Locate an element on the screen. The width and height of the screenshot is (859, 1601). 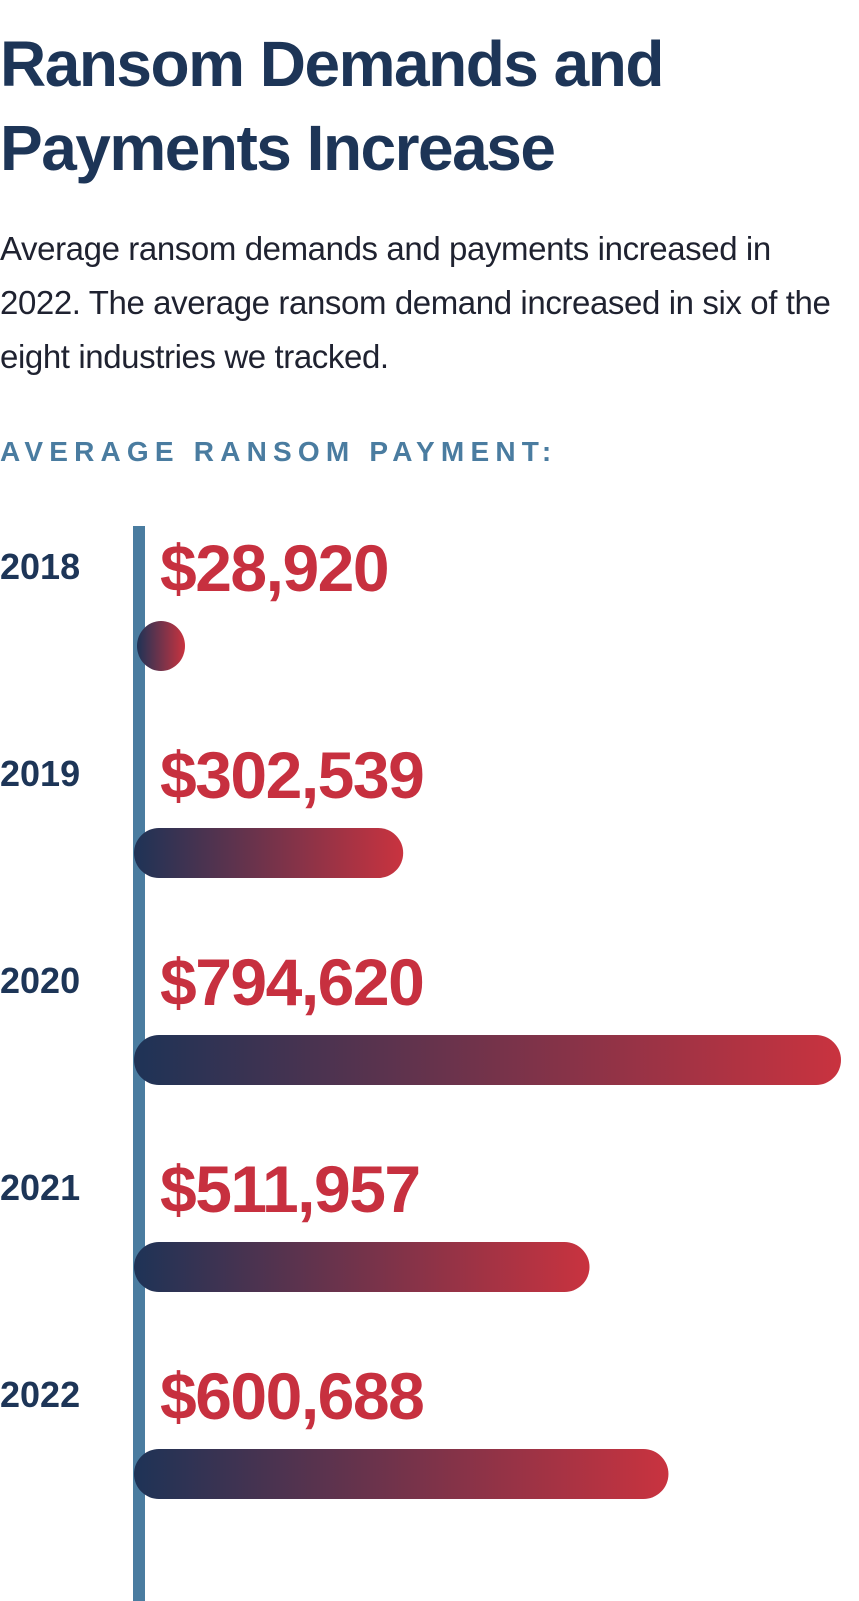
year-label: 2021 is located at coordinates (40, 1187).